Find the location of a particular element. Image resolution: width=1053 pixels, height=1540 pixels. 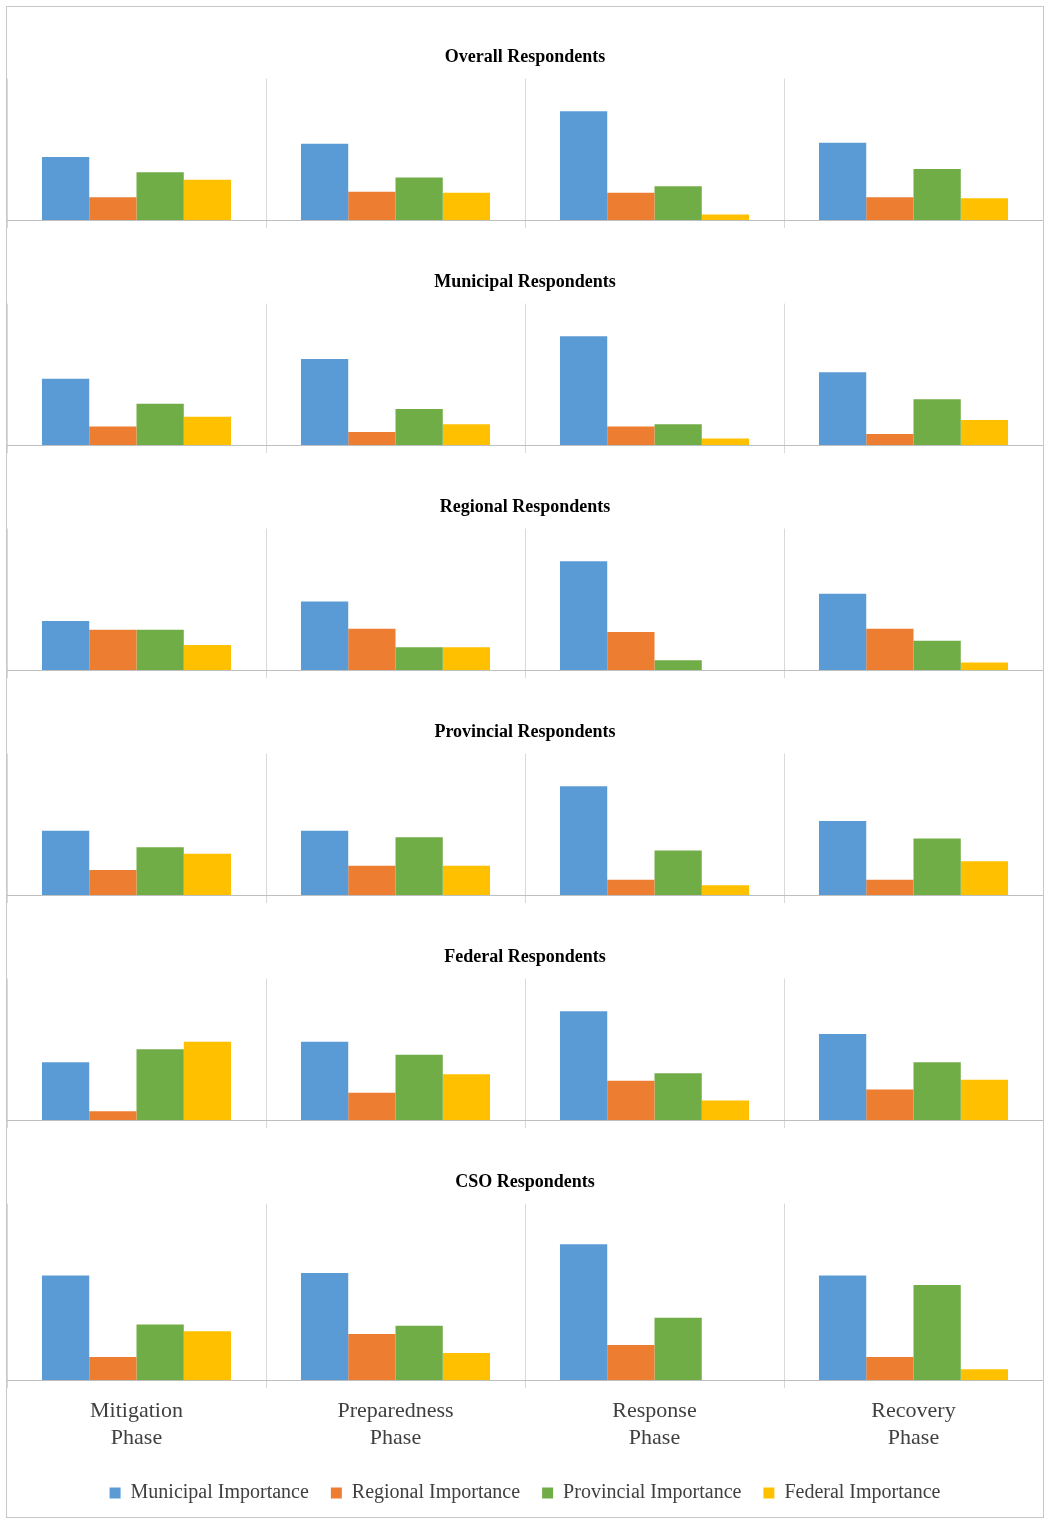

x-tick-label: Preparedness Phase is located at coordinates (395, 1423).